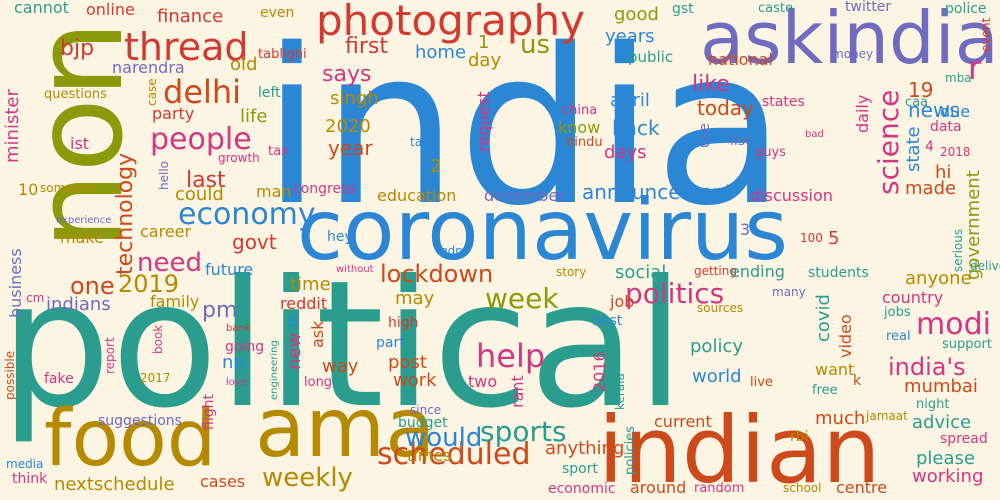 The image size is (1000, 500). I want to click on word-make: make, so click(82, 237).